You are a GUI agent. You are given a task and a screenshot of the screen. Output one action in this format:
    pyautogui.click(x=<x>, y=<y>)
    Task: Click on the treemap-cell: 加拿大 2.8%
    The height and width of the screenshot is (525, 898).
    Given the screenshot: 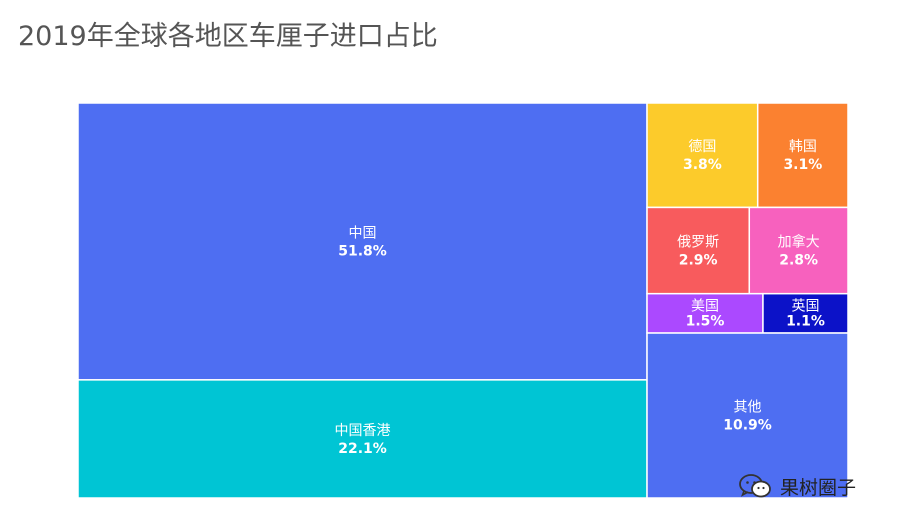 What is the action you would take?
    pyautogui.click(x=798, y=250)
    